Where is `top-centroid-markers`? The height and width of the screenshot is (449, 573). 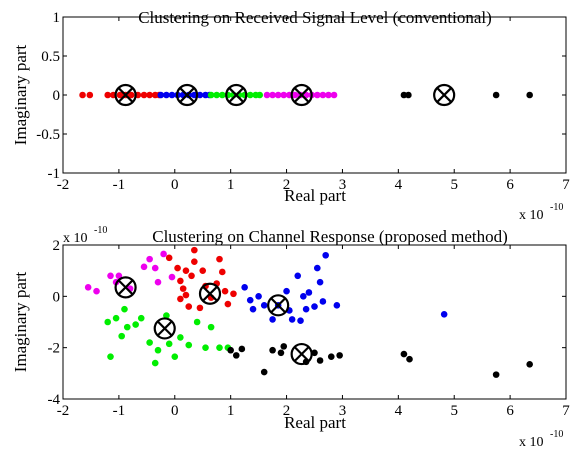
top-centroid-markers is located at coordinates (285, 95).